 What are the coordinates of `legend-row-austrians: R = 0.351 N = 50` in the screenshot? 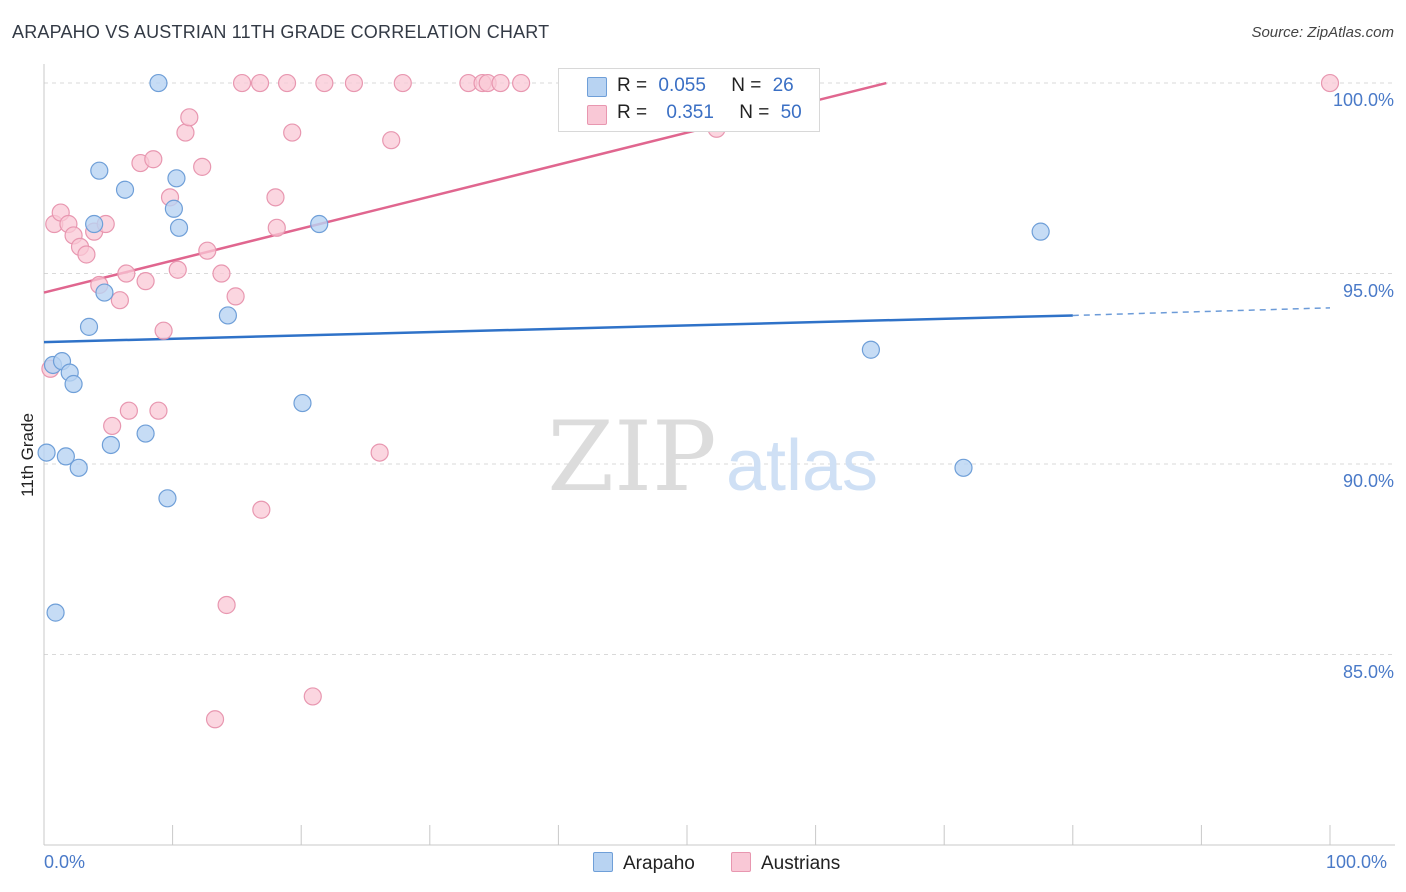 It's located at (709, 113).